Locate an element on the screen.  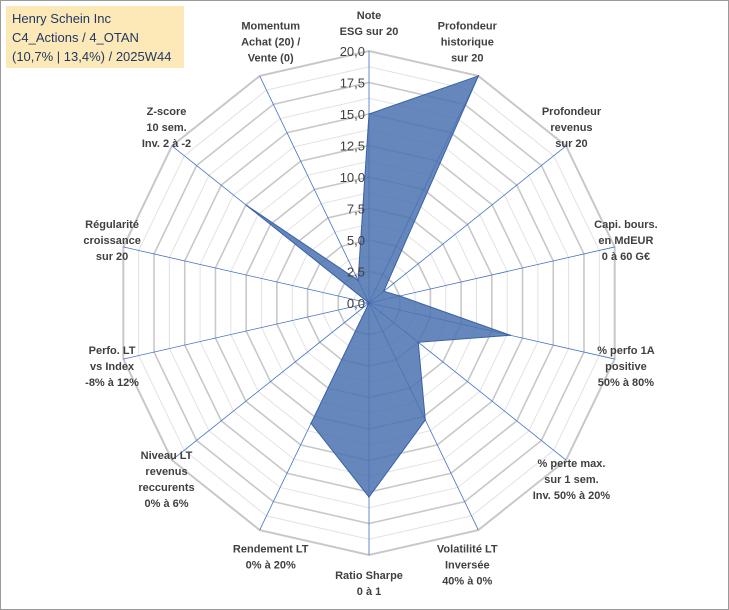
tick-label: 5,0 is located at coordinates (356, 240).